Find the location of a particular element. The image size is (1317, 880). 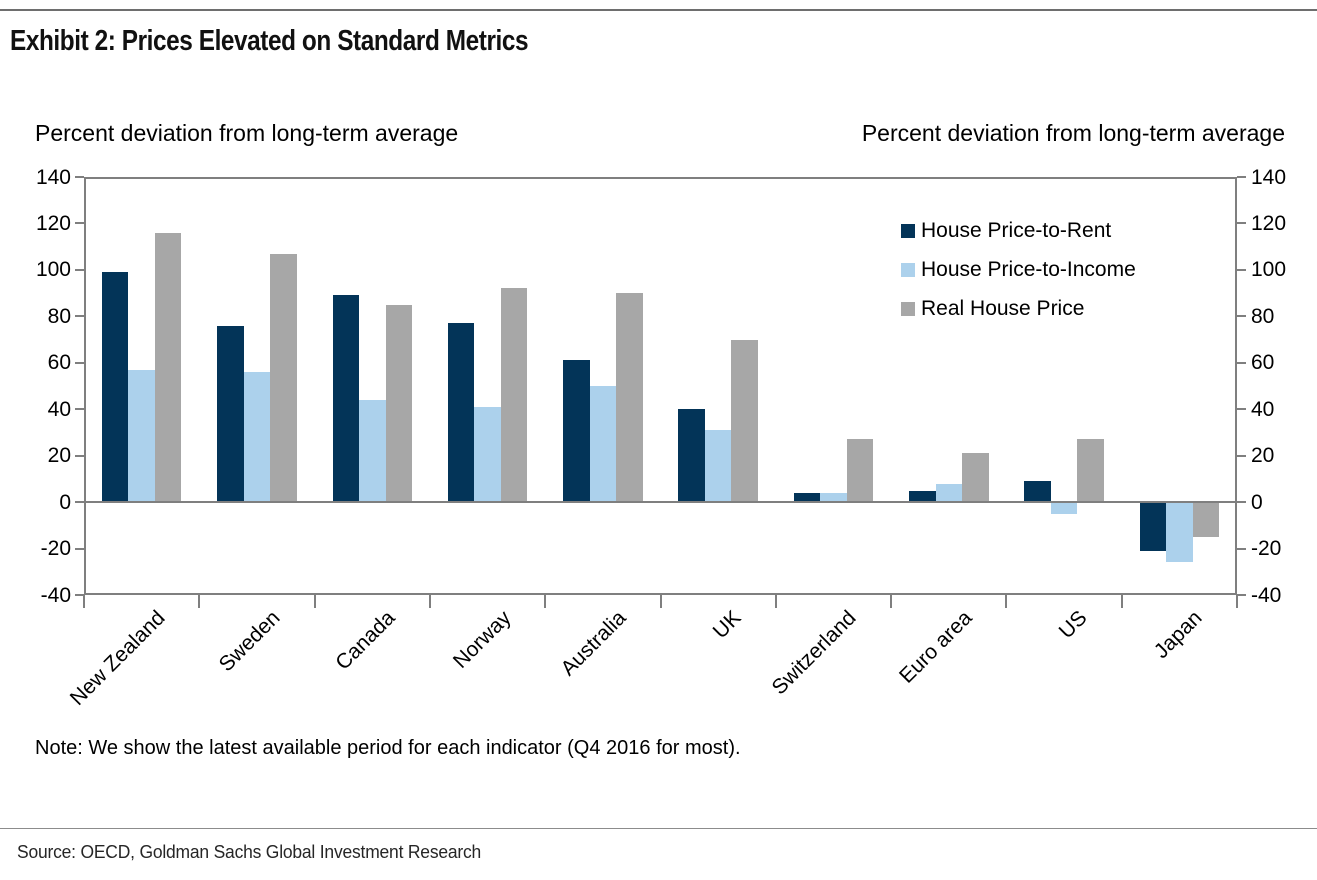

legend-label-house-price-to-income: House Price-to-Income is located at coordinates (1028, 269).